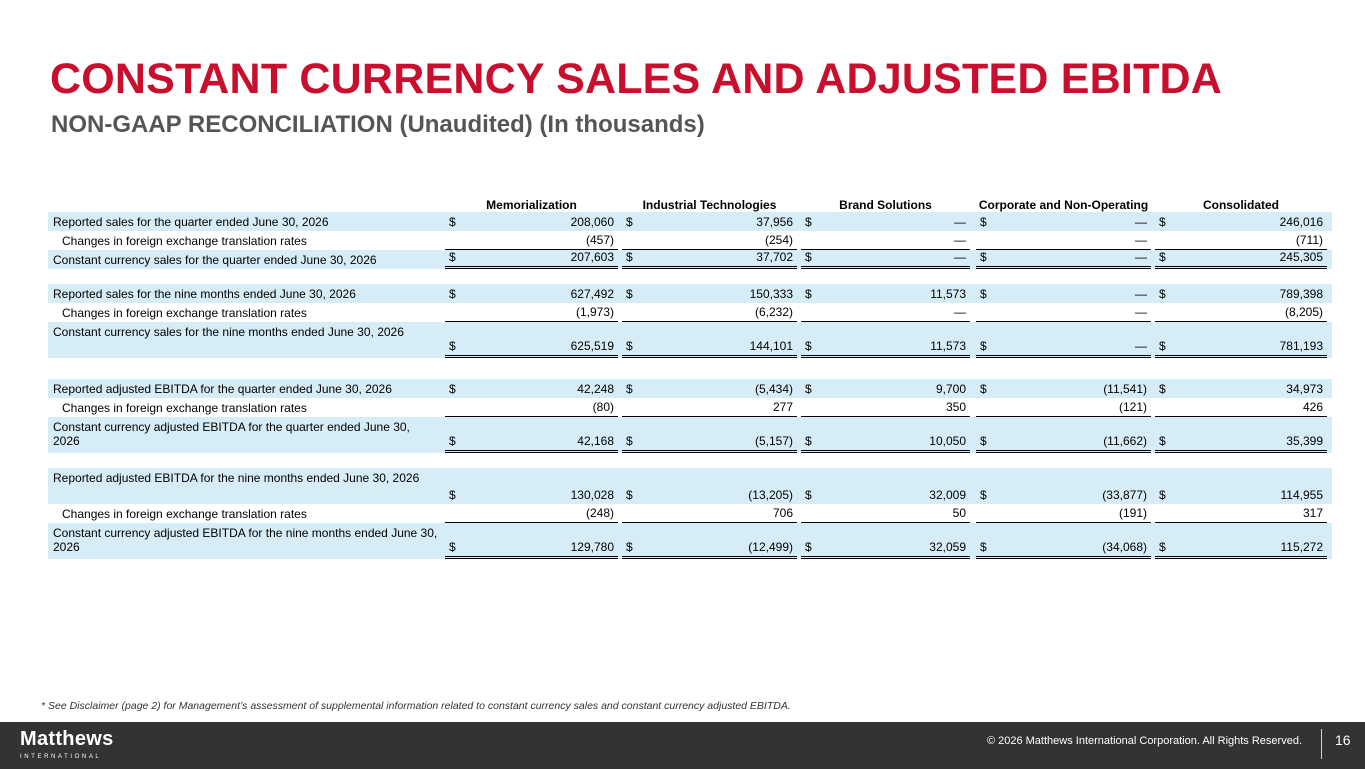  I want to click on company-logo: Matthews INTERNATIONAL, so click(67, 744).